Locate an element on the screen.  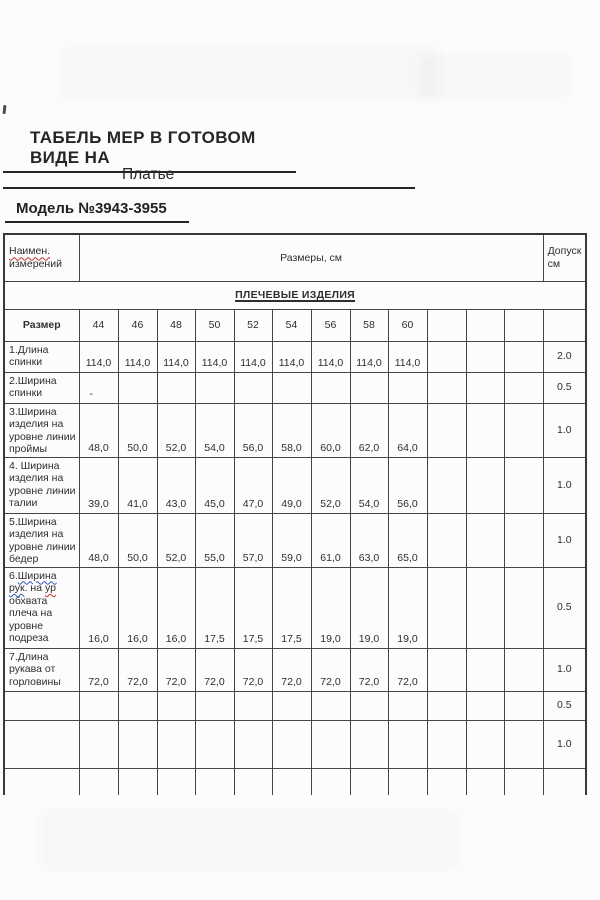
section-title-cell: ПЛЕЧЕВЫЕ ИЗДЕЛИЯ is located at coordinates (295, 295).